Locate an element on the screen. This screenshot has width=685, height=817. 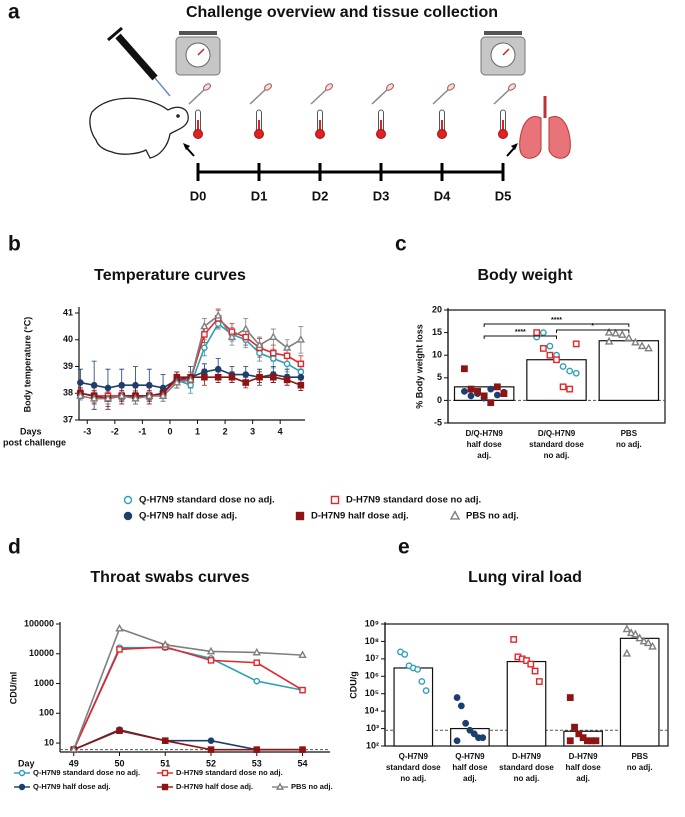
day-label: D0 is located at coordinates (198, 195).